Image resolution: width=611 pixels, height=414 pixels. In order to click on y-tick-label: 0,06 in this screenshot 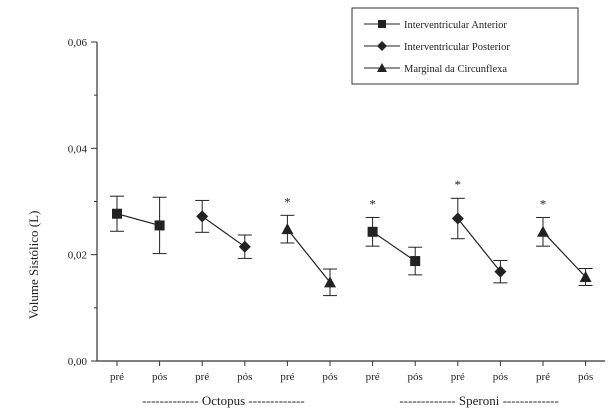, I will do `click(78, 43)`.